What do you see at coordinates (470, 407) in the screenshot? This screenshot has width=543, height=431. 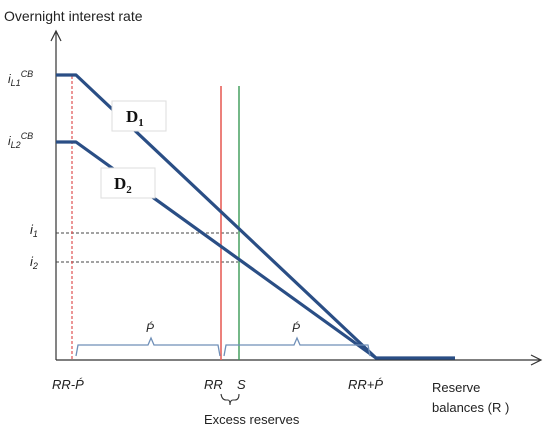 I see `x-axis-label-line2: balances (R )` at bounding box center [470, 407].